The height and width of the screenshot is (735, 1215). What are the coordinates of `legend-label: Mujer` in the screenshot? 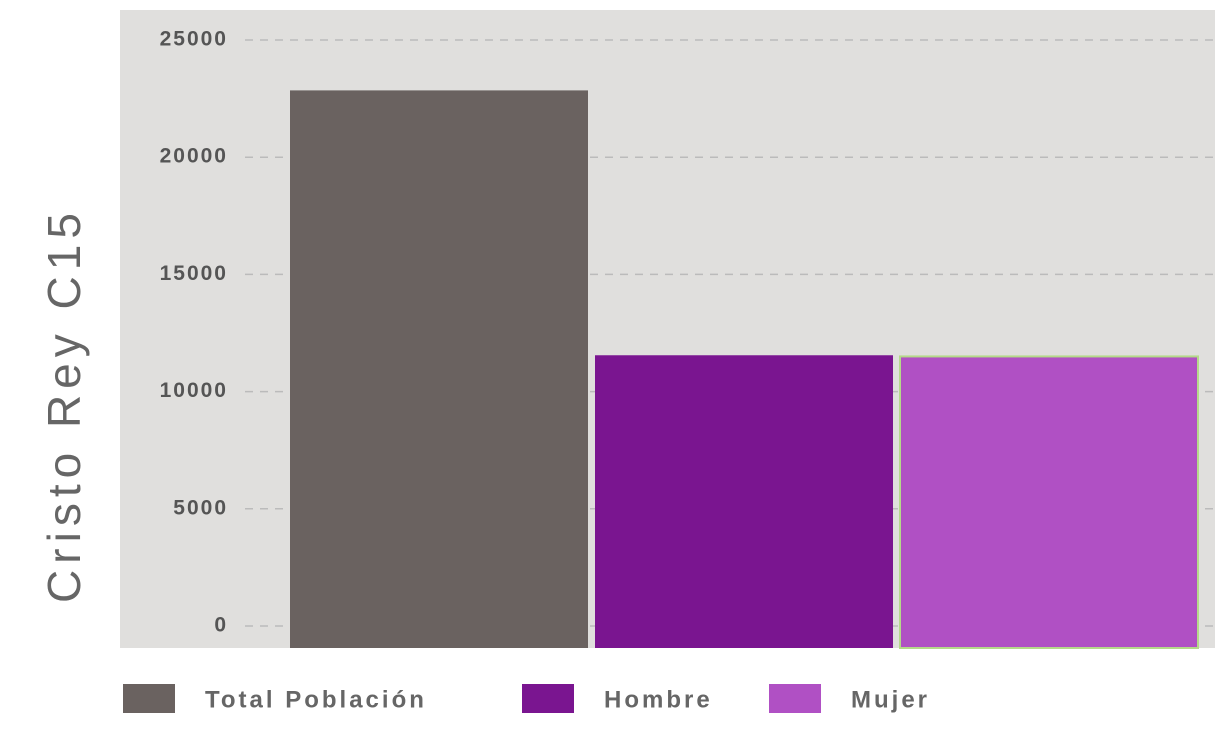 It's located at (890, 699).